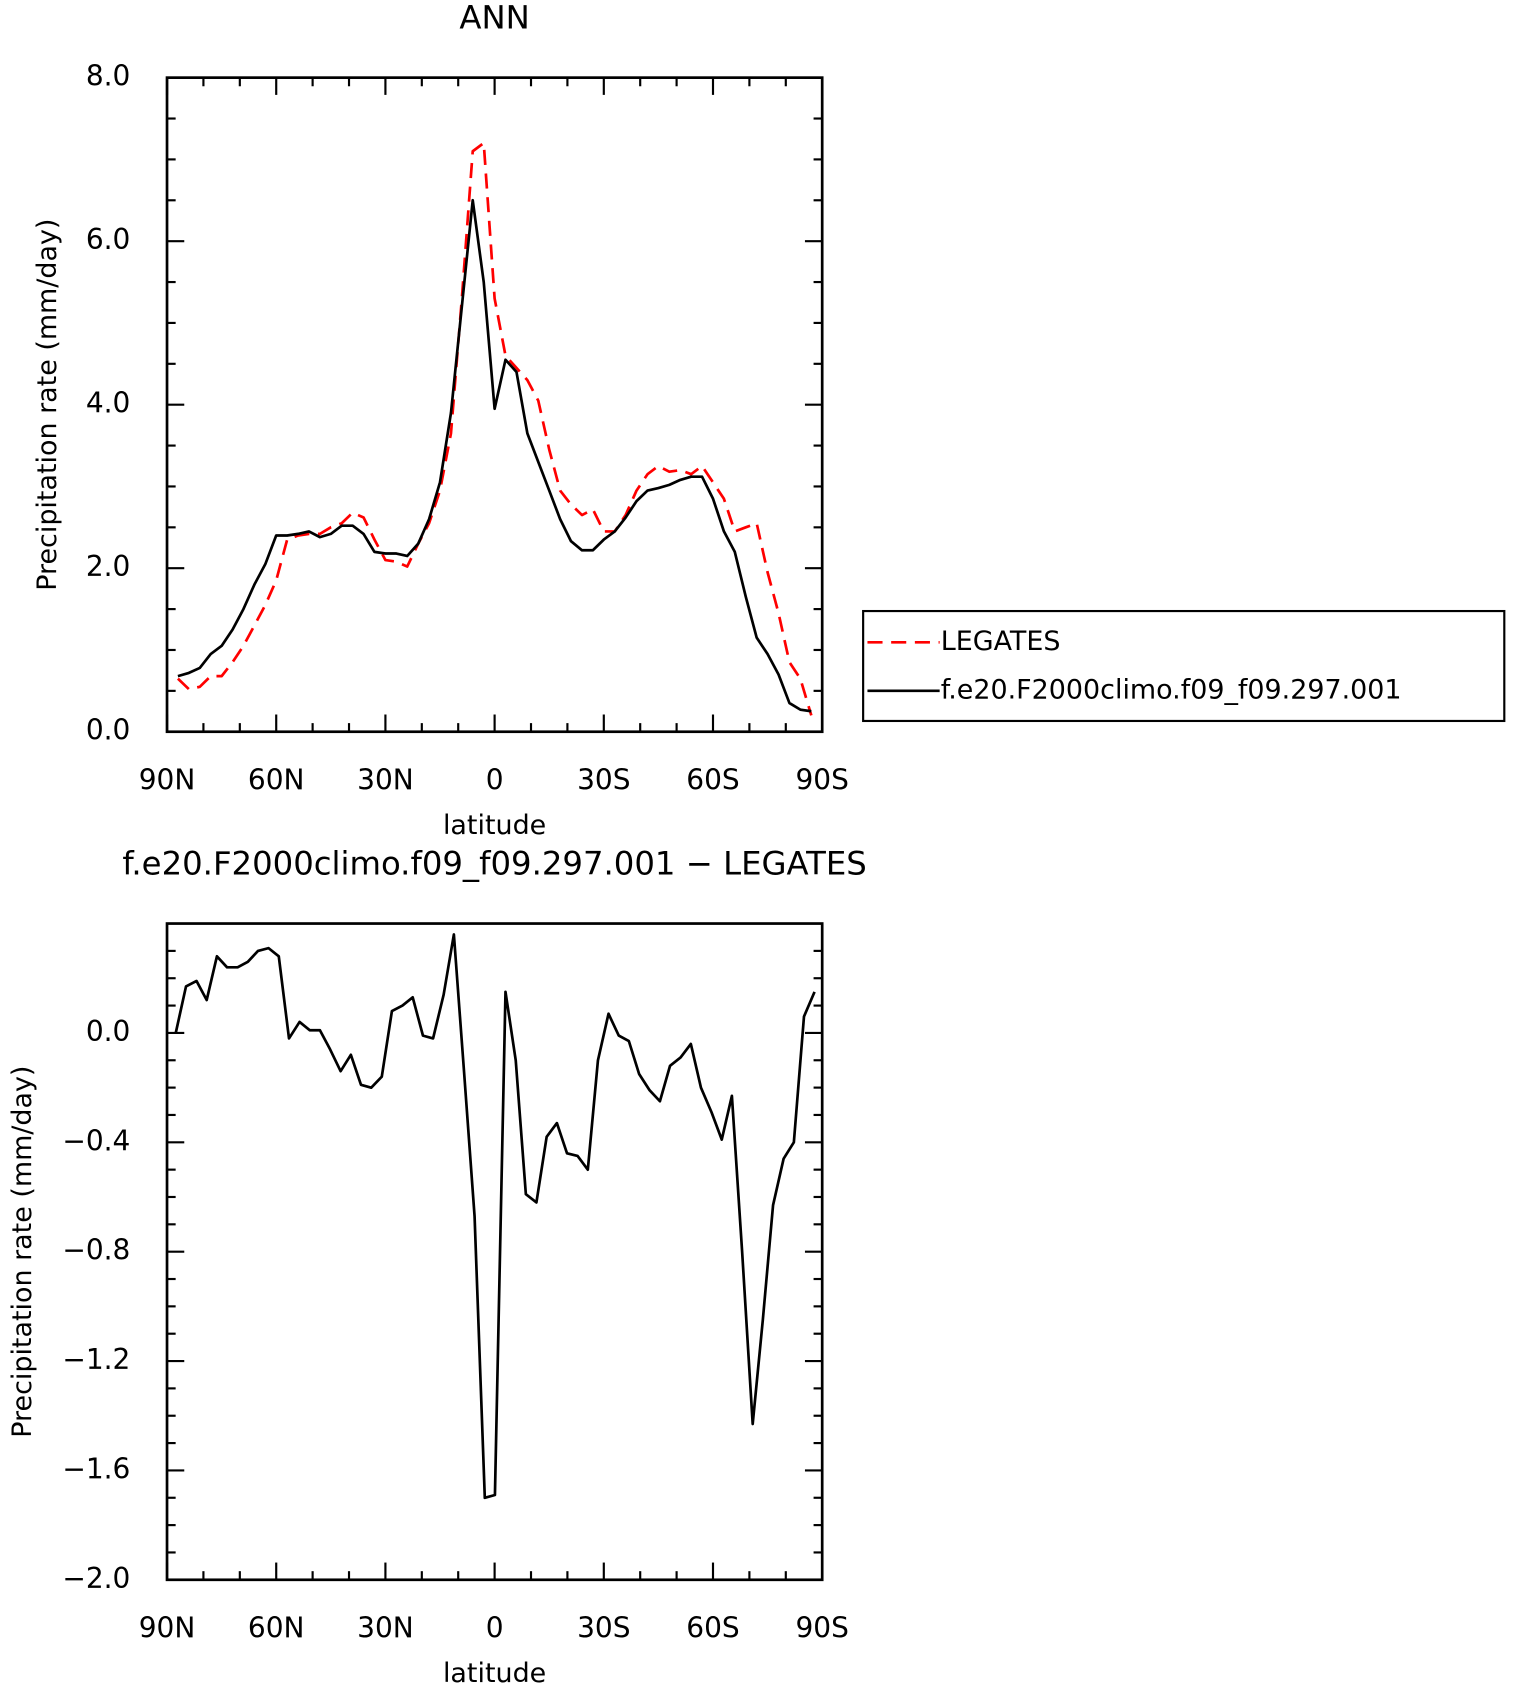  I want to click on y-tick-label: −0.8, so click(96, 1250).